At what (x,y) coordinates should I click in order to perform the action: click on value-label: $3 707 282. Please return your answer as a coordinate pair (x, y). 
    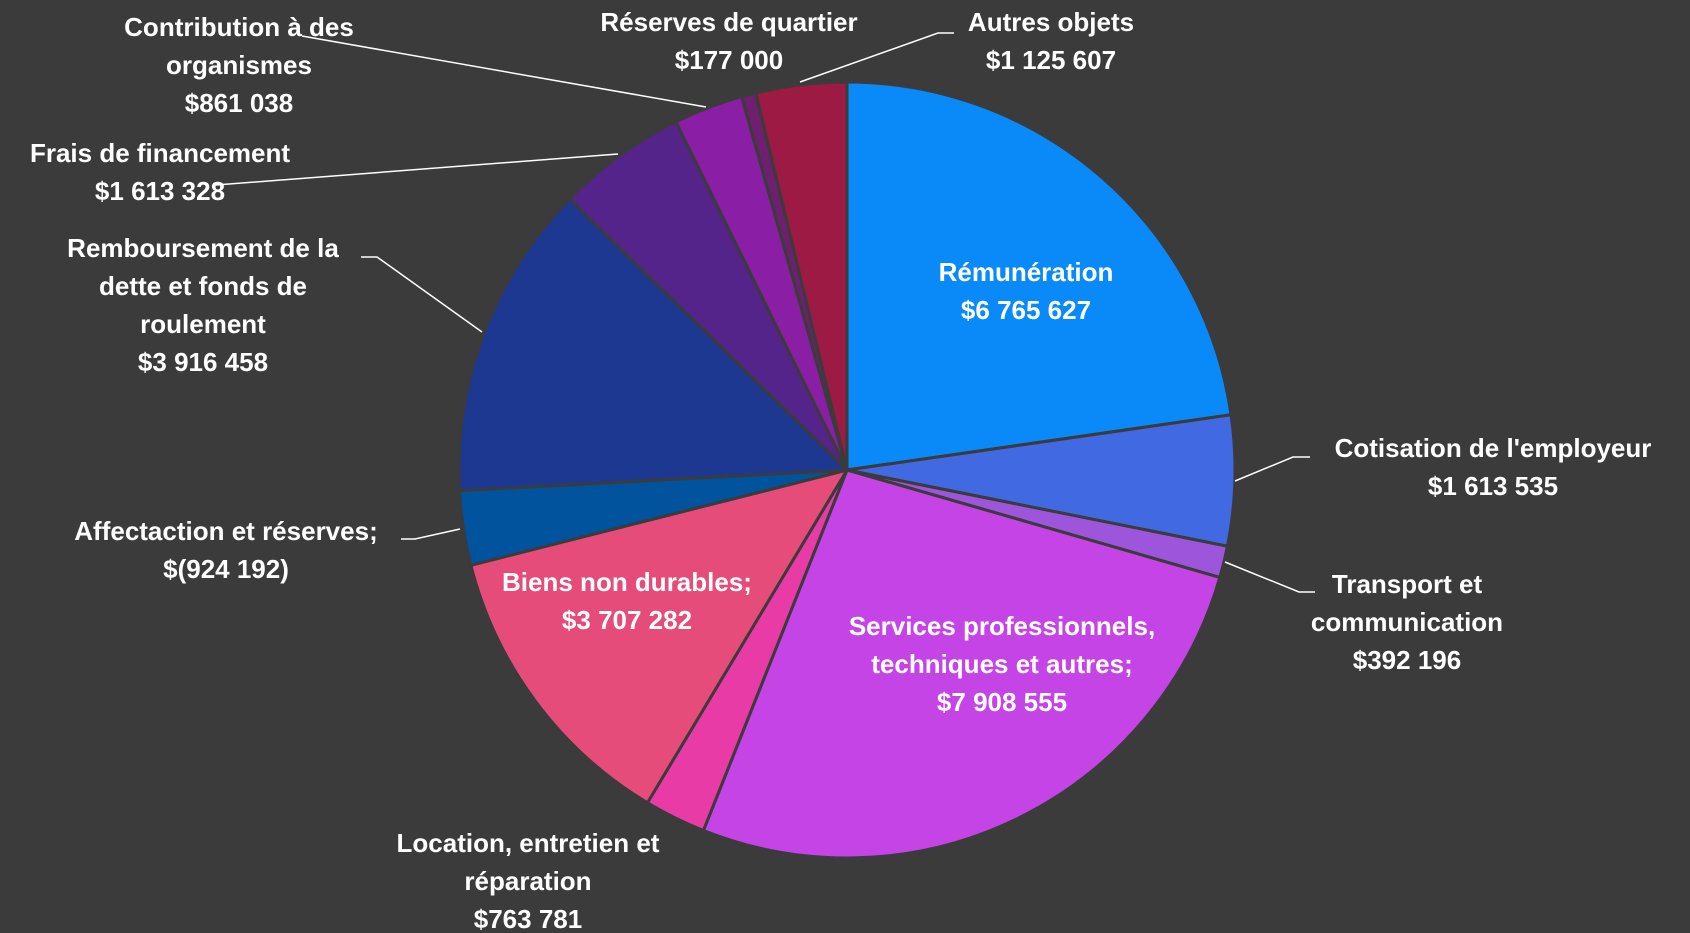
    Looking at the image, I should click on (627, 620).